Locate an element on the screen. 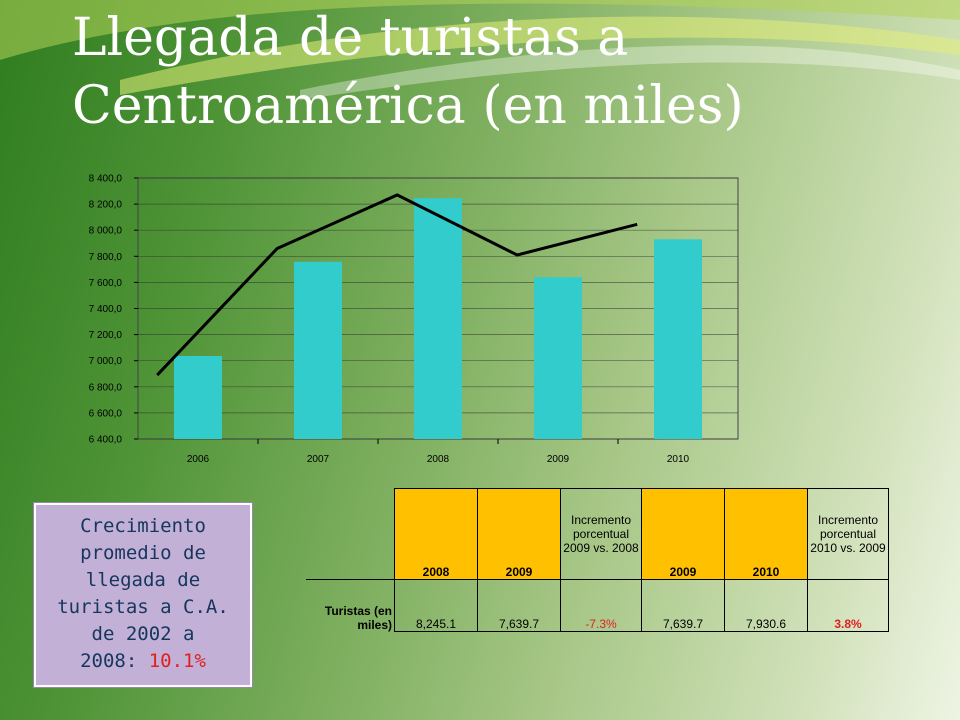  header-2008: 2008 is located at coordinates (436, 534).